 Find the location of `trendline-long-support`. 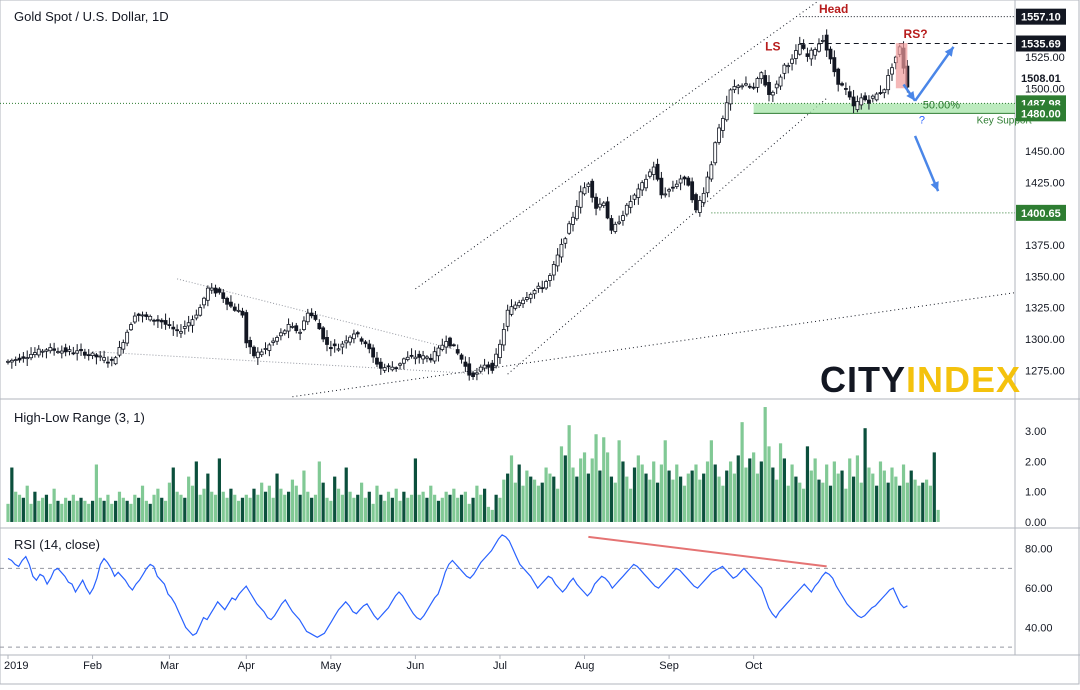

trendline-long-support is located at coordinates (654, 345).